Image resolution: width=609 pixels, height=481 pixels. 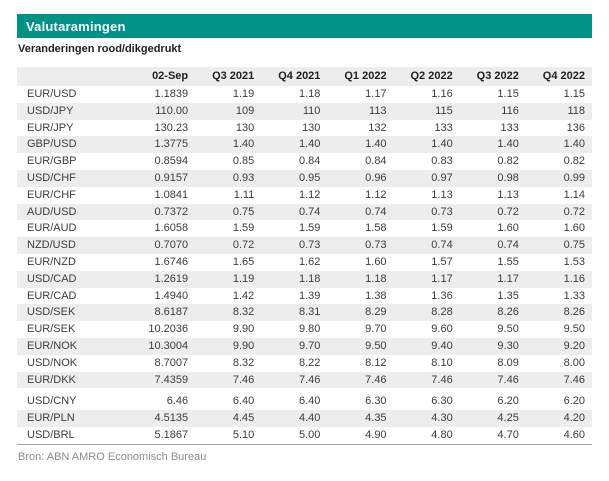 What do you see at coordinates (50, 127) in the screenshot?
I see `currency-pair-label: EUR/JPY` at bounding box center [50, 127].